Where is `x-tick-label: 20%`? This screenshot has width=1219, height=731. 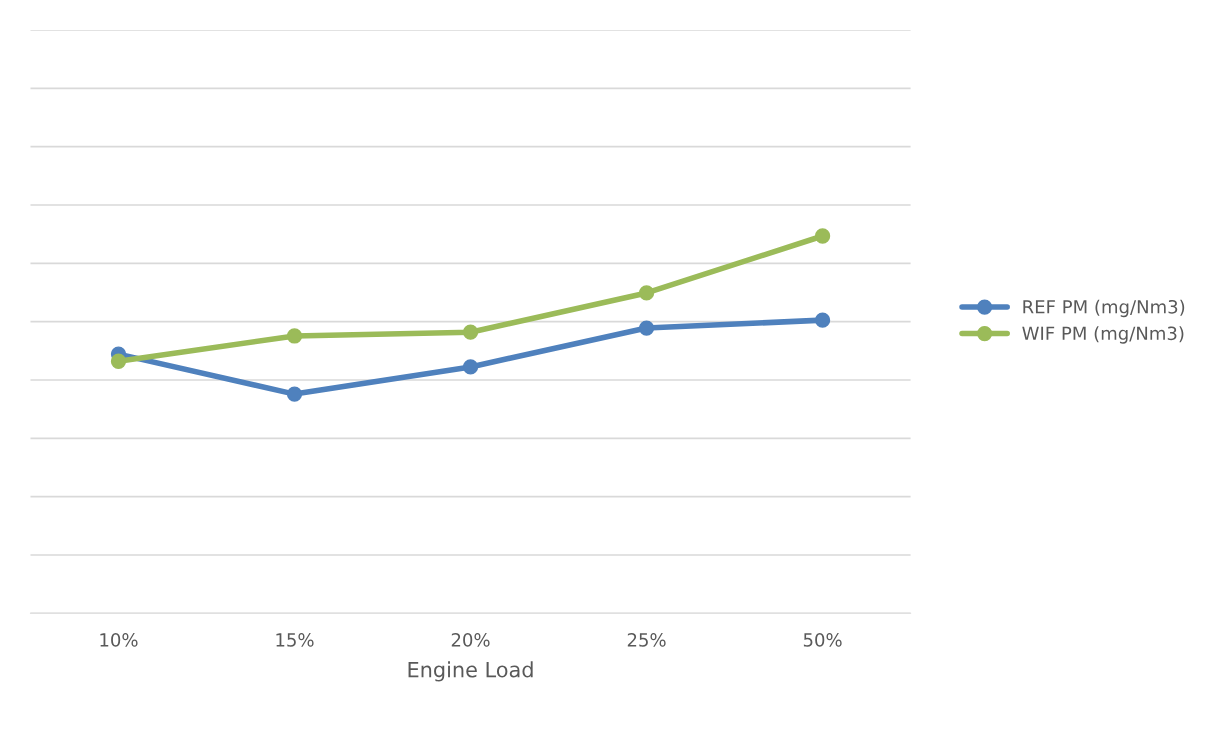 x-tick-label: 20% is located at coordinates (470, 640).